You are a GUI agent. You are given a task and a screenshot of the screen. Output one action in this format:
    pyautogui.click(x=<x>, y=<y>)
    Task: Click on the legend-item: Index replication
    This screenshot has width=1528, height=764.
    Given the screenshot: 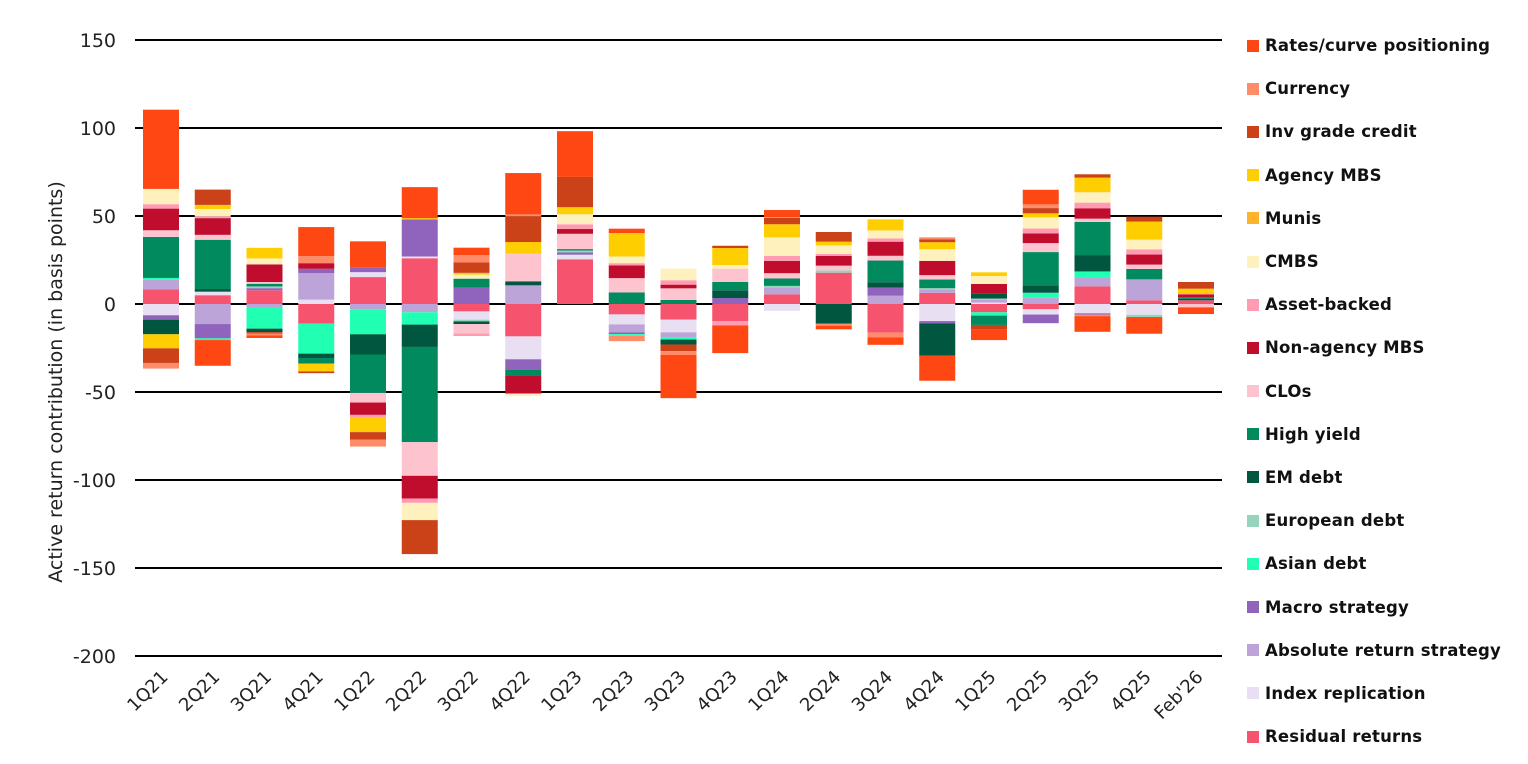 What is the action you would take?
    pyautogui.click(x=1374, y=693)
    